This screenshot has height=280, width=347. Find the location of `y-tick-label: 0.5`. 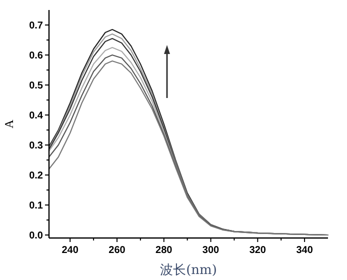

y-tick-label: 0.5 is located at coordinates (36, 86).